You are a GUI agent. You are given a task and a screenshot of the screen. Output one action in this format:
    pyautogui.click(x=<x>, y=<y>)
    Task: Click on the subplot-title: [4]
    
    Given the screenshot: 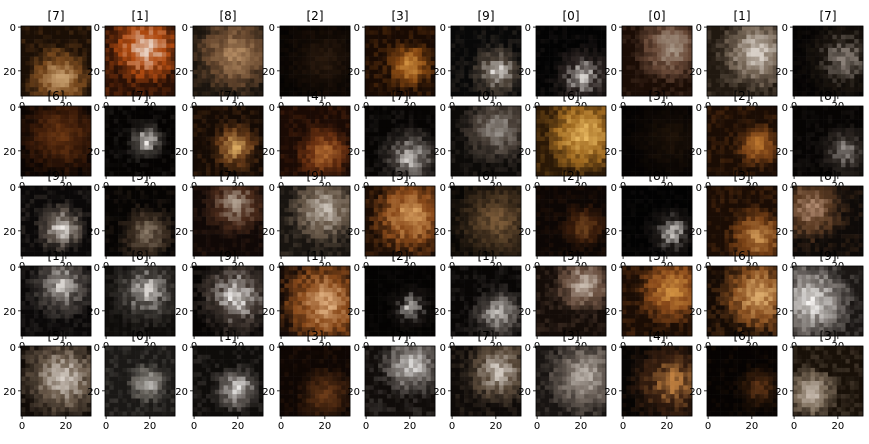 What is the action you would take?
    pyautogui.click(x=657, y=336)
    